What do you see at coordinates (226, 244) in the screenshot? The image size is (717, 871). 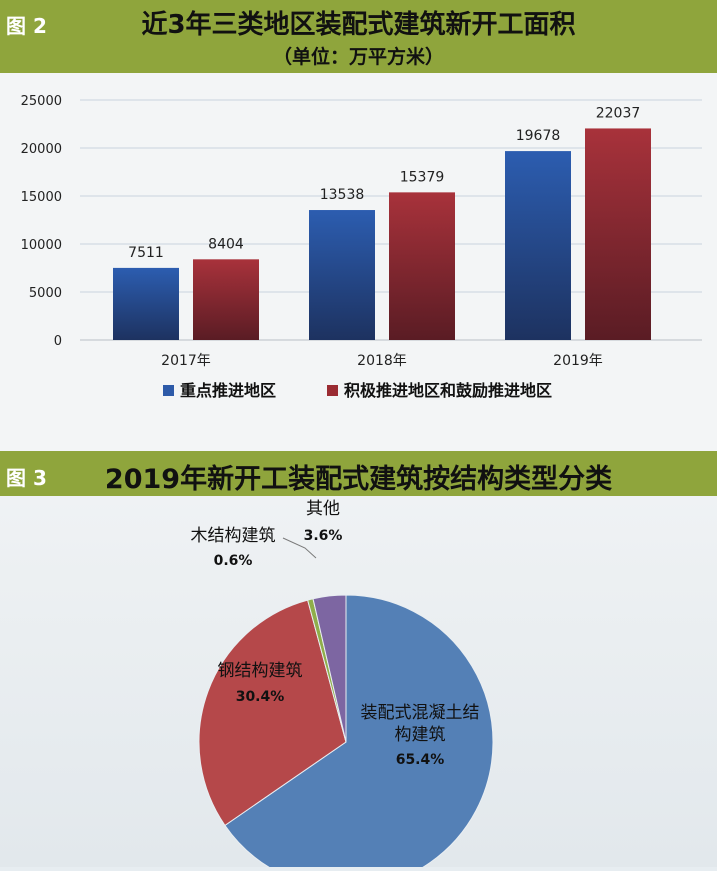 I see `data-label: 8404` at bounding box center [226, 244].